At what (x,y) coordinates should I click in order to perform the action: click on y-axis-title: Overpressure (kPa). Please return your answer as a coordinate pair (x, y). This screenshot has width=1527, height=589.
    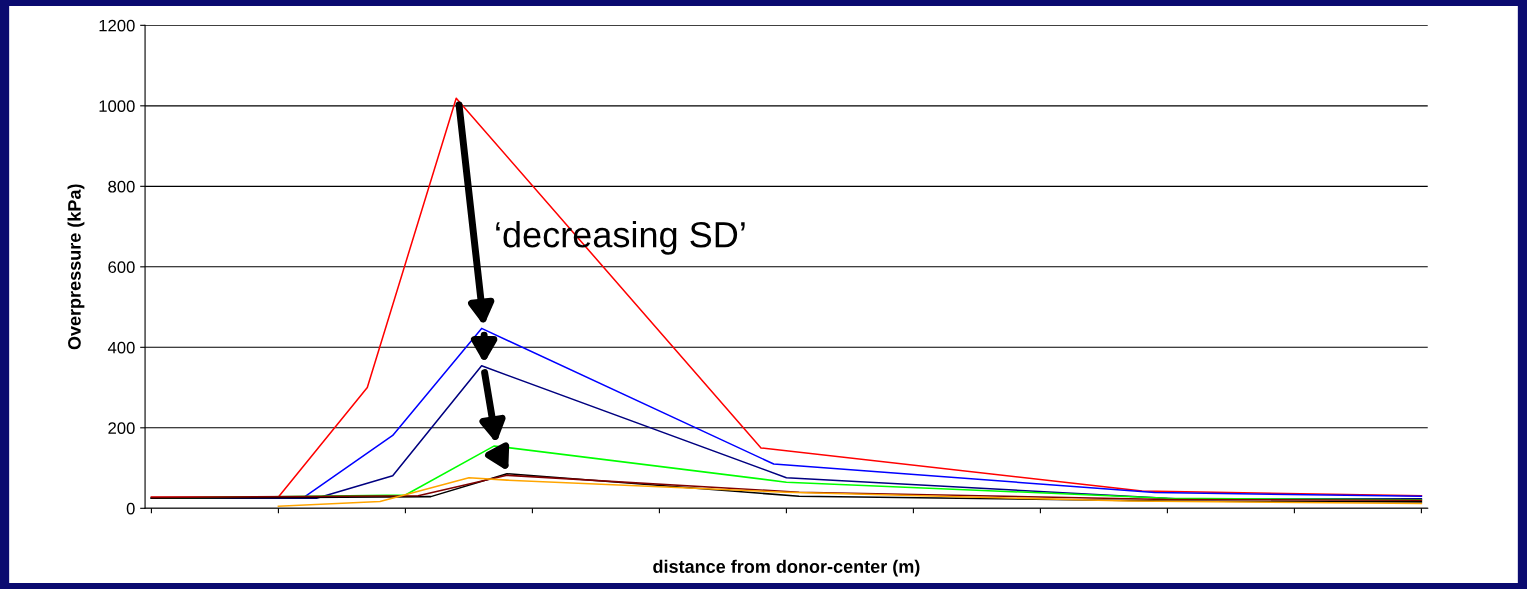
    Looking at the image, I should click on (76, 267).